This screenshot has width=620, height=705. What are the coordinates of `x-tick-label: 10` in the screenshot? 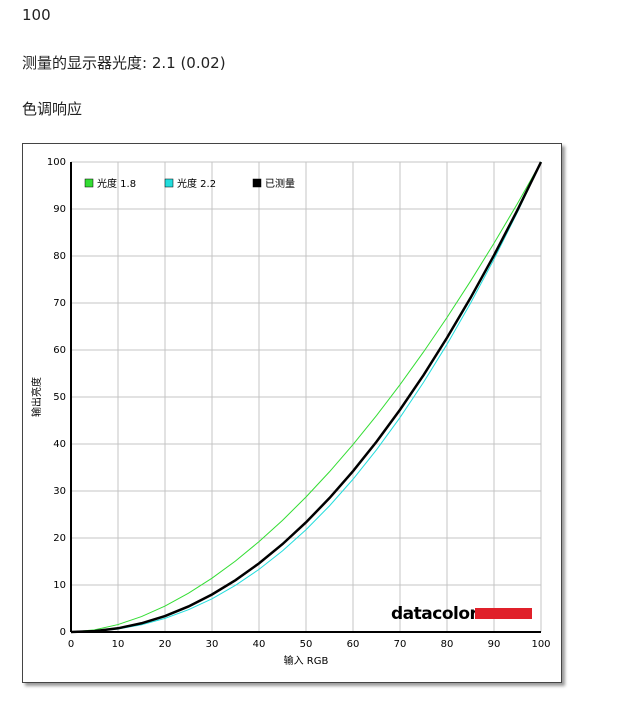 It's located at (118, 644).